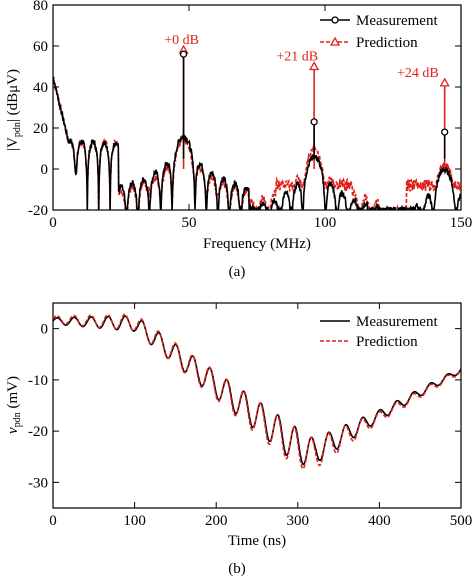 The image size is (474, 579). What do you see at coordinates (38, 432) in the screenshot?
I see `panel-b-y-tick-label: -20` at bounding box center [38, 432].